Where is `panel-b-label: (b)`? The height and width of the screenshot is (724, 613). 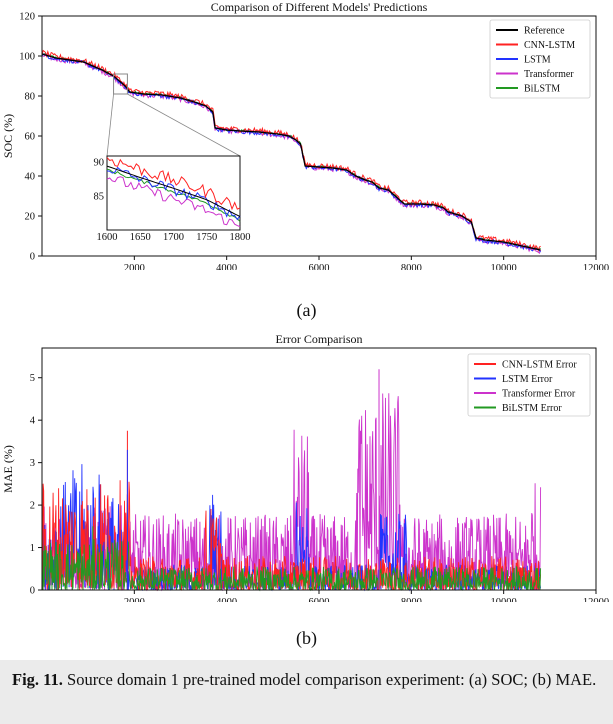
panel-b-label: (b) is located at coordinates (306, 638).